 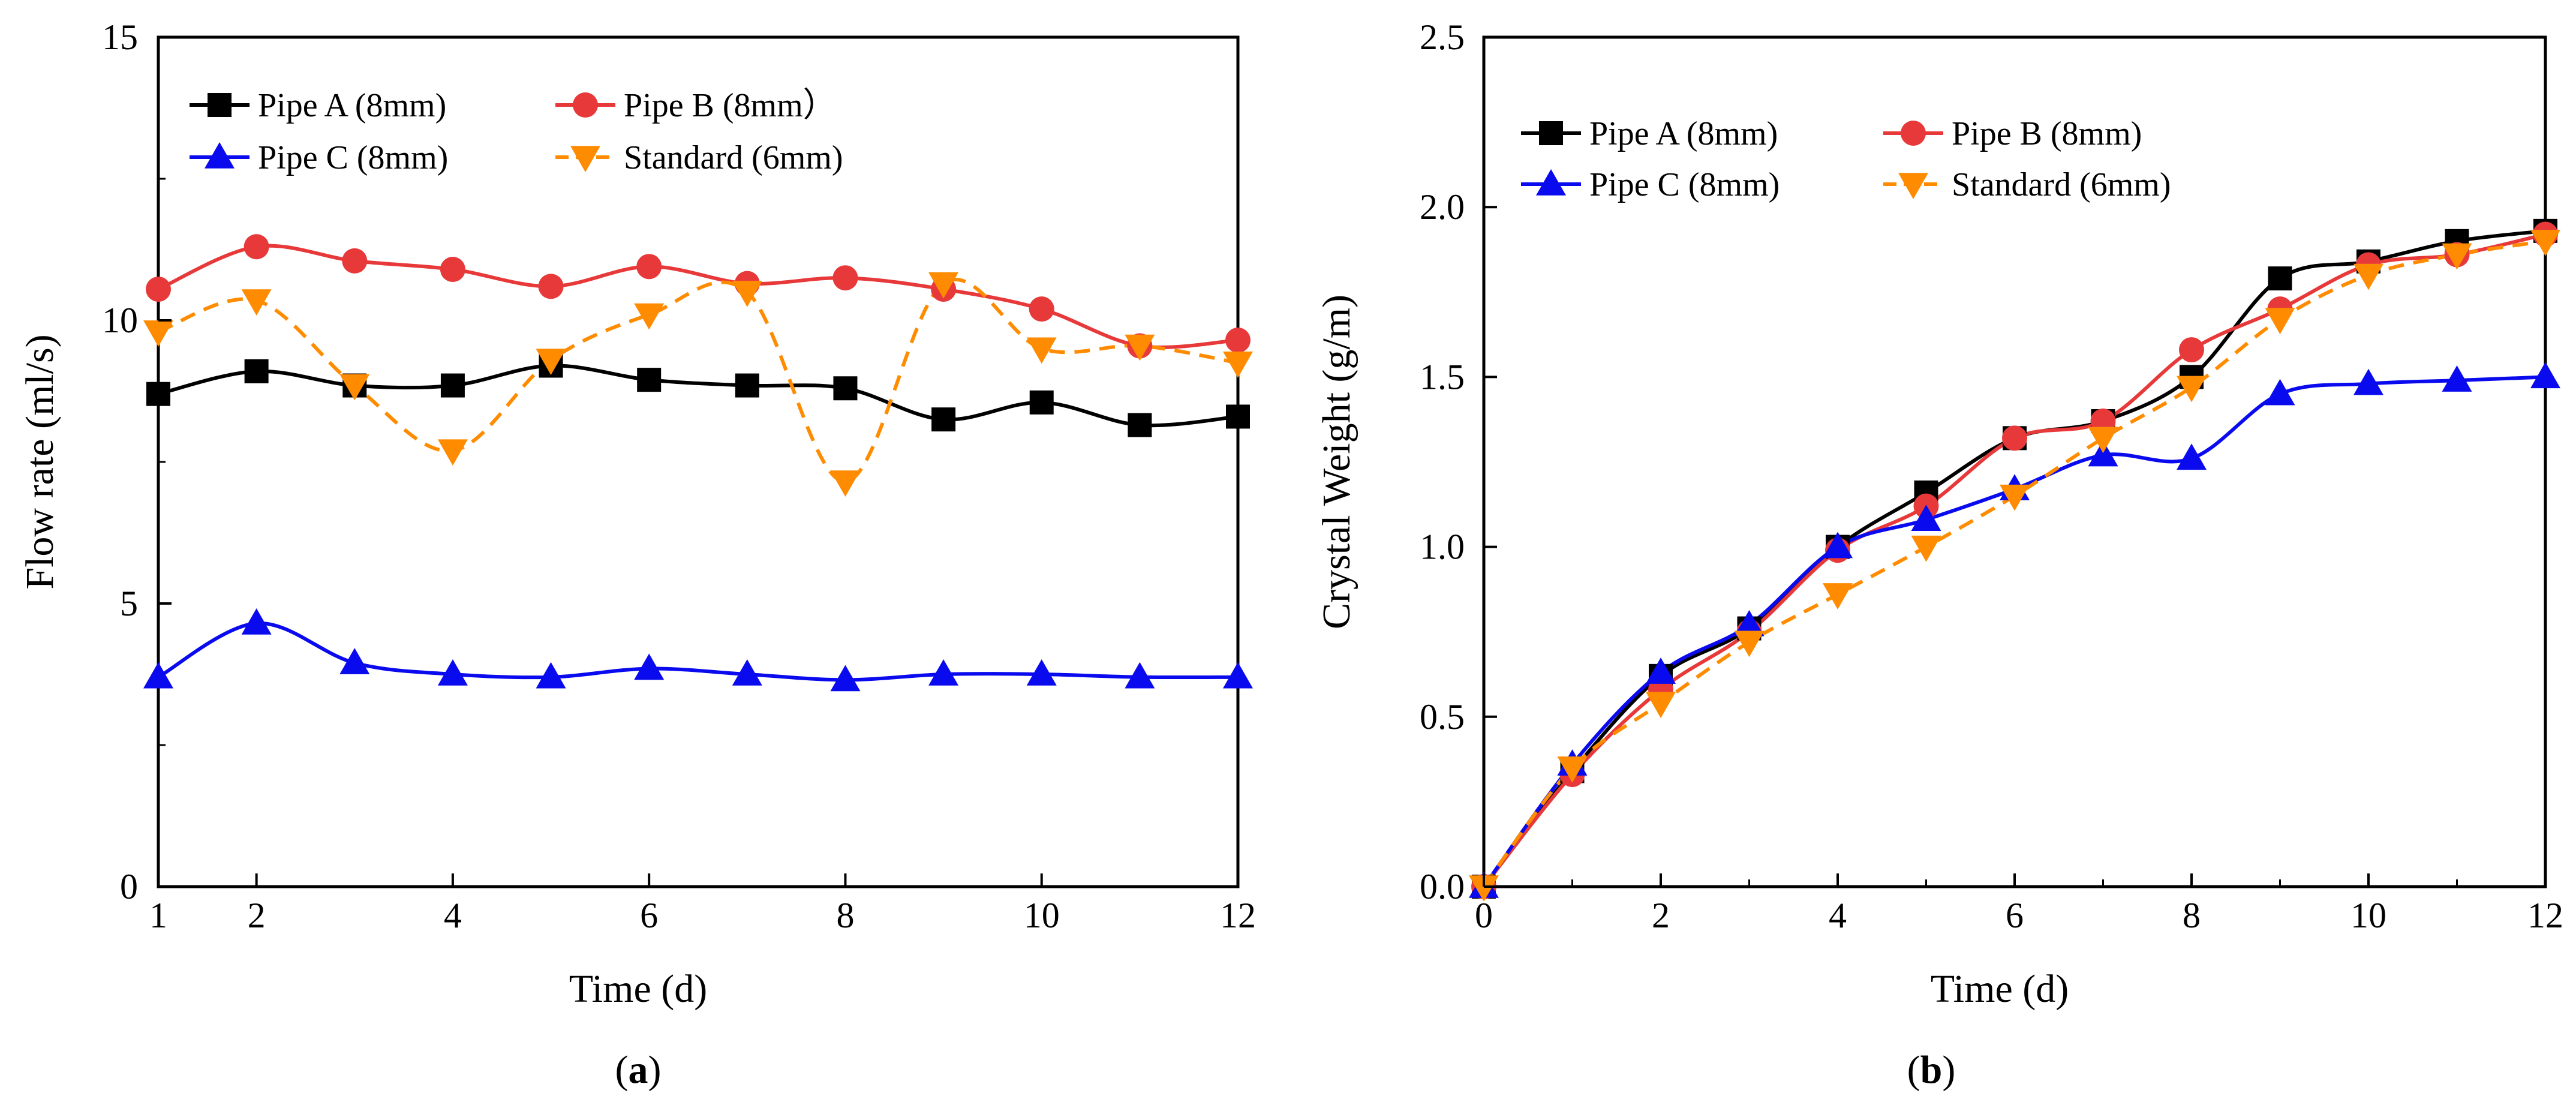 What do you see at coordinates (733, 157) in the screenshot?
I see `panel-a-legend-standard-6mm-label: Standard (6mm)` at bounding box center [733, 157].